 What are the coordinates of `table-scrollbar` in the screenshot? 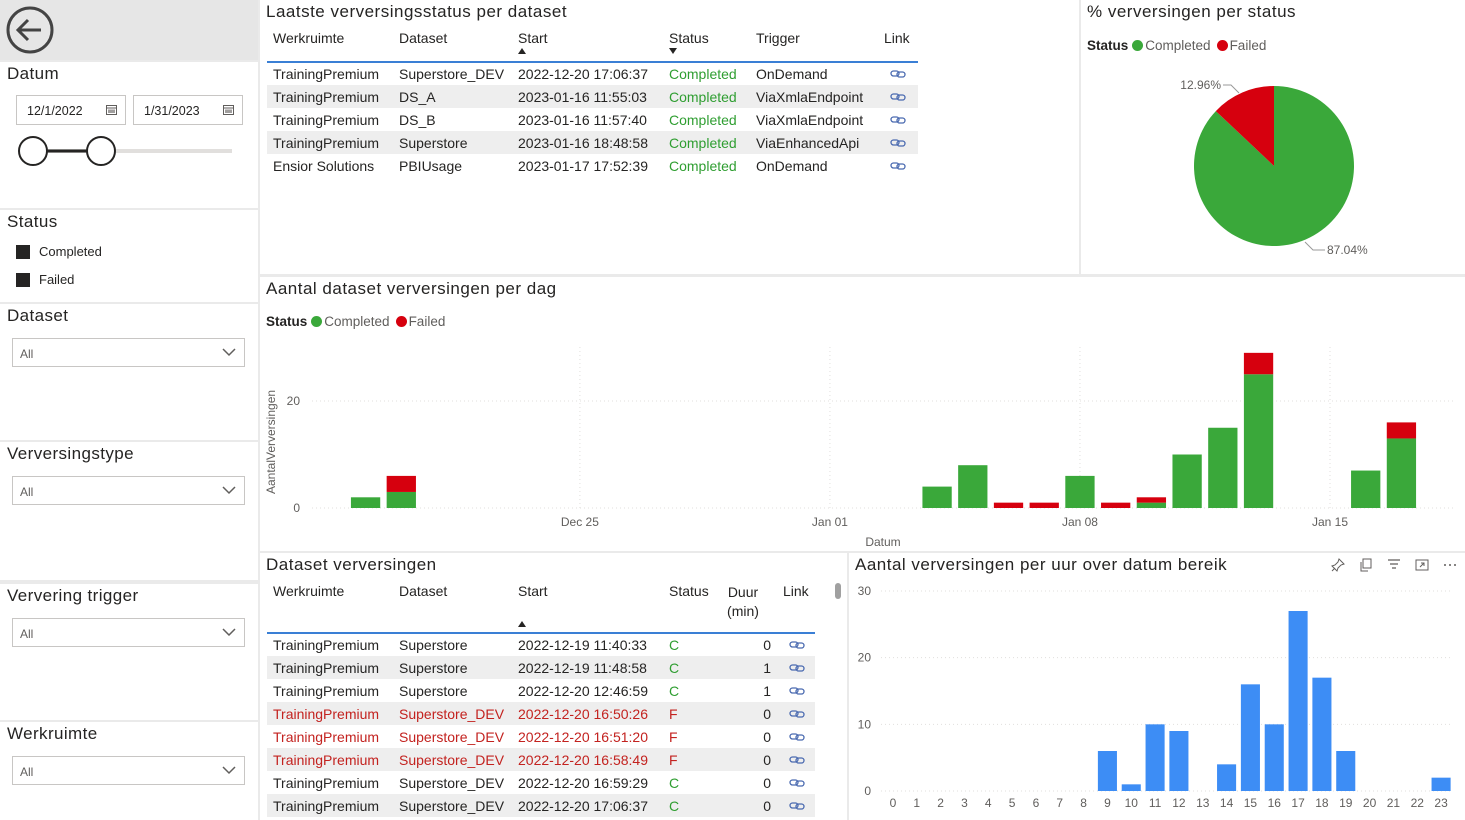 It's located at (838, 591).